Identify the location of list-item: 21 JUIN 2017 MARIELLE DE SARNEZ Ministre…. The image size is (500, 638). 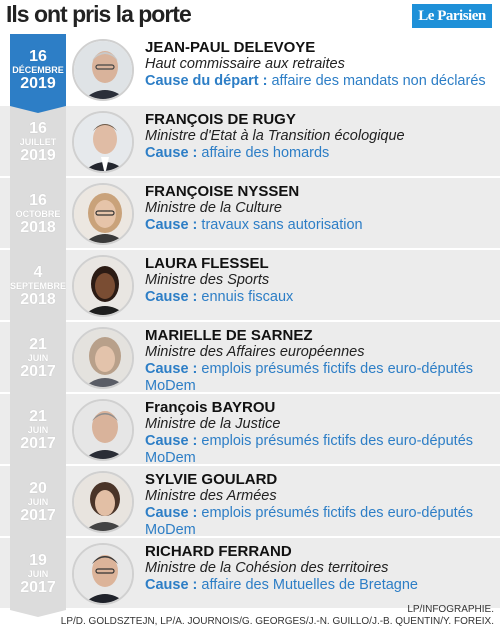
(250, 361).